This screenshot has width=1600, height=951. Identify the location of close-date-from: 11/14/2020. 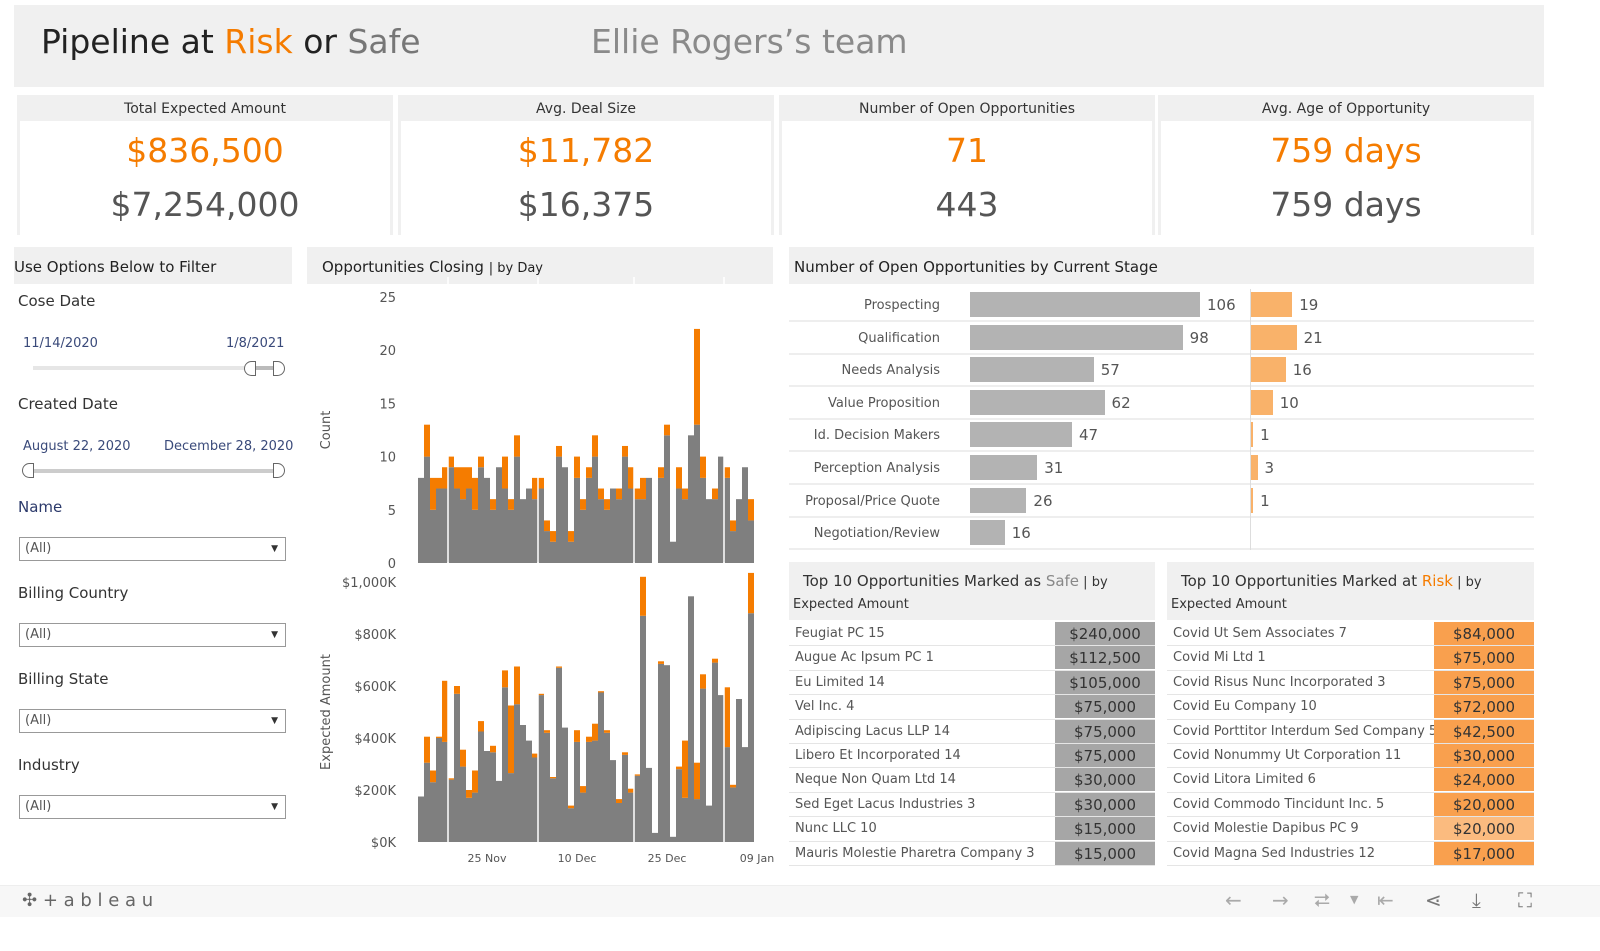
(60, 343).